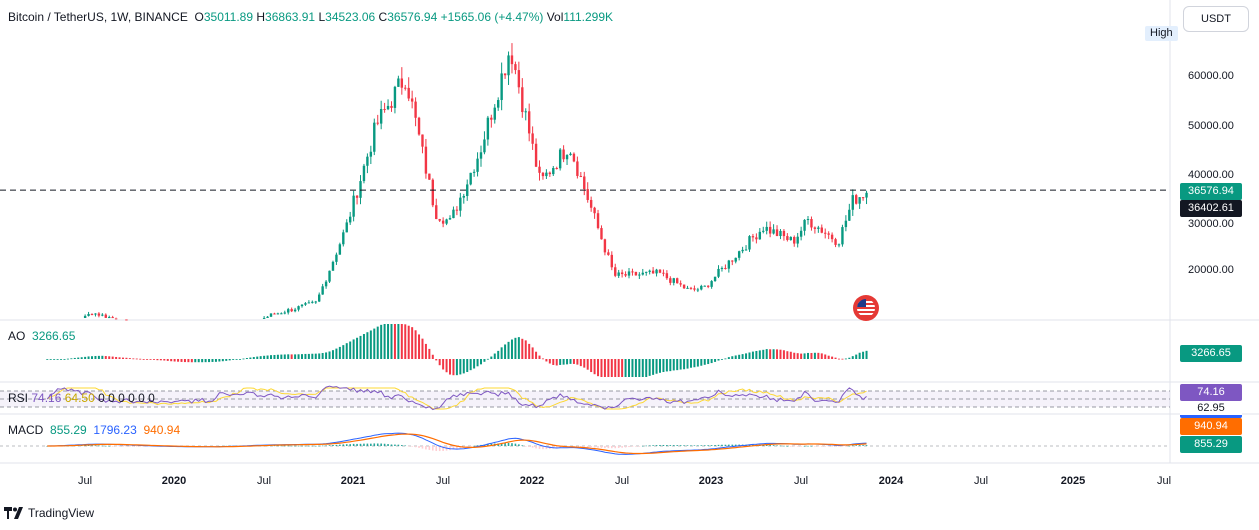  Describe the element at coordinates (1216, 19) in the screenshot. I see `currency-button: USDT` at that location.